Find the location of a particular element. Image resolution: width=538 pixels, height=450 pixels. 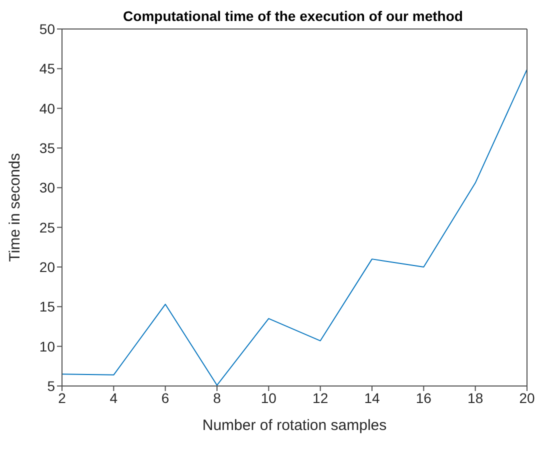

y-tick-label: 5 is located at coordinates (51, 386).